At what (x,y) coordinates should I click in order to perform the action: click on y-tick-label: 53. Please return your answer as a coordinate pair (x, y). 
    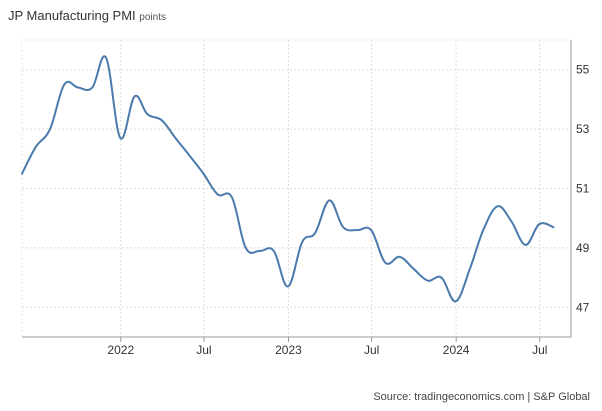
    Looking at the image, I should click on (583, 129).